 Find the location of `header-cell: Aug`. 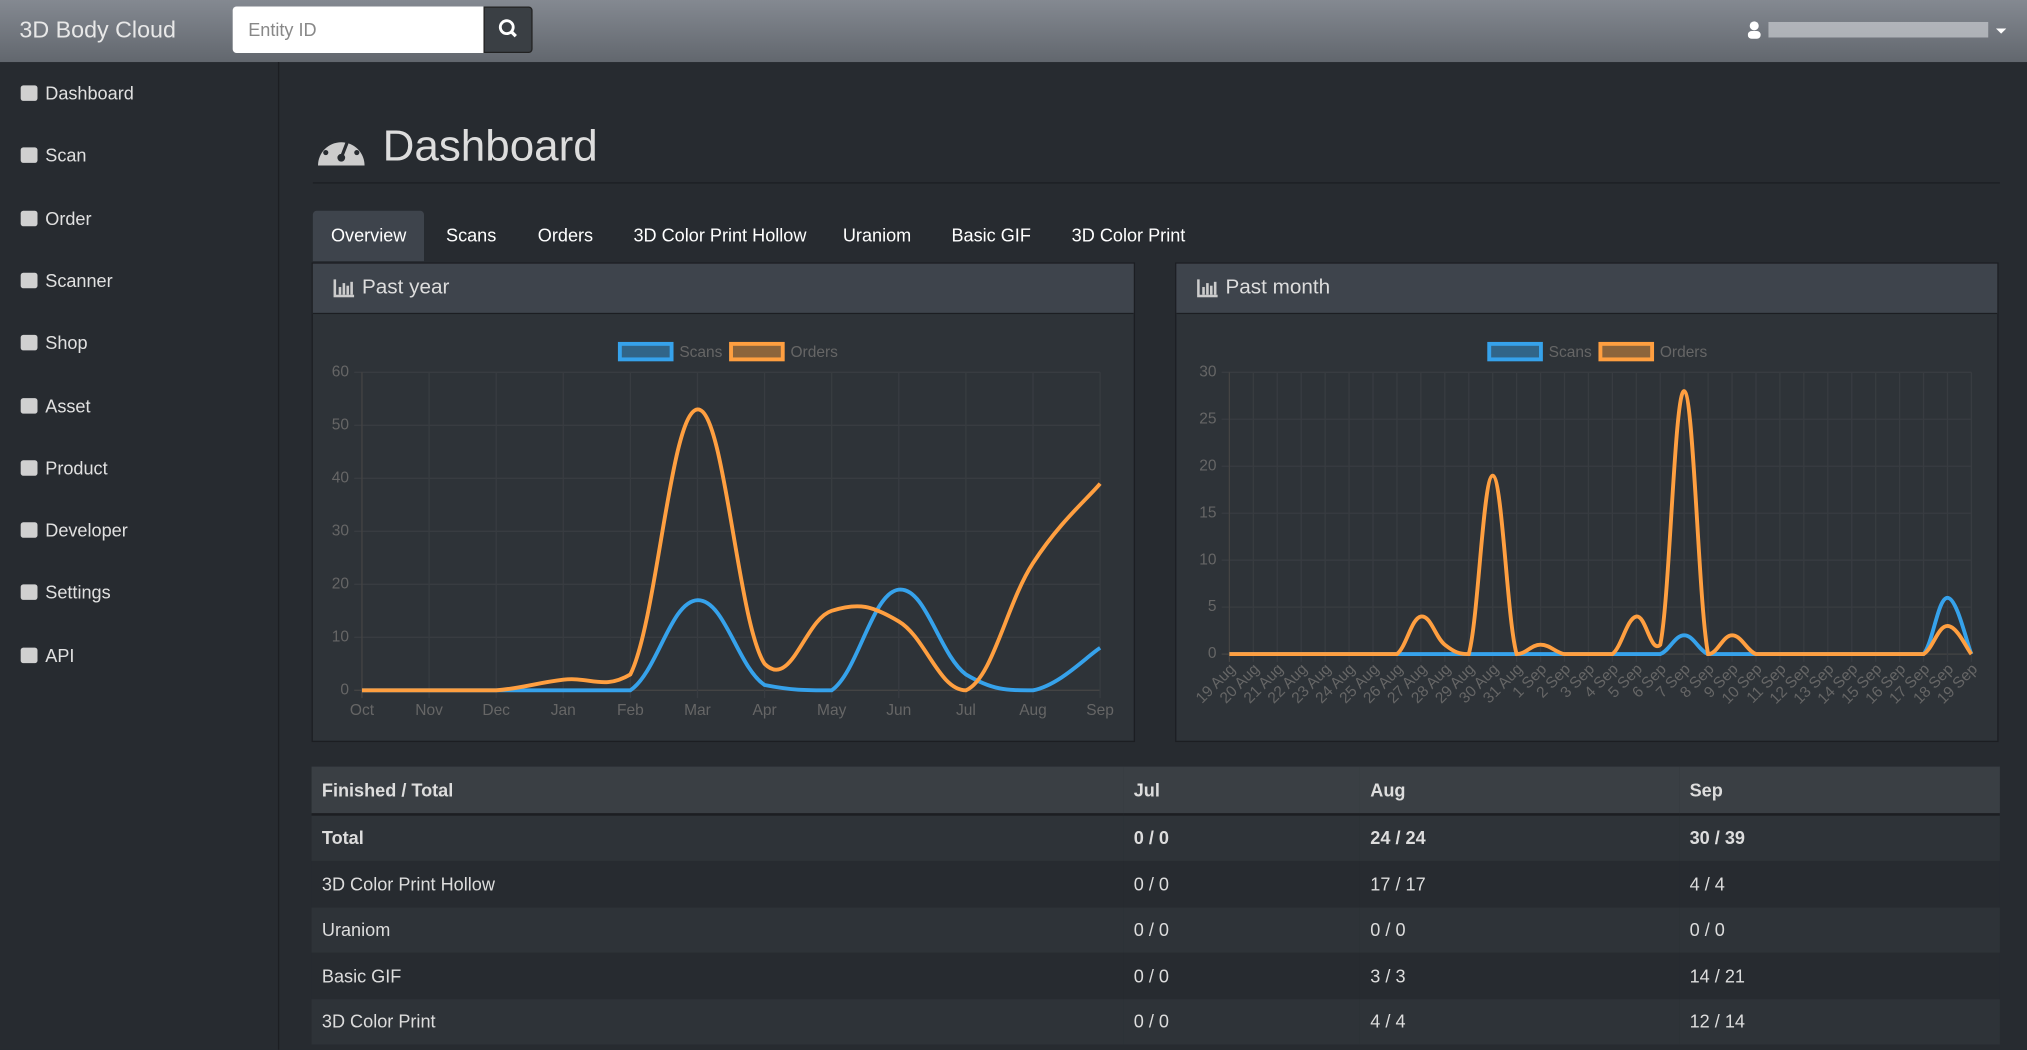

header-cell: Aug is located at coordinates (1519, 791).